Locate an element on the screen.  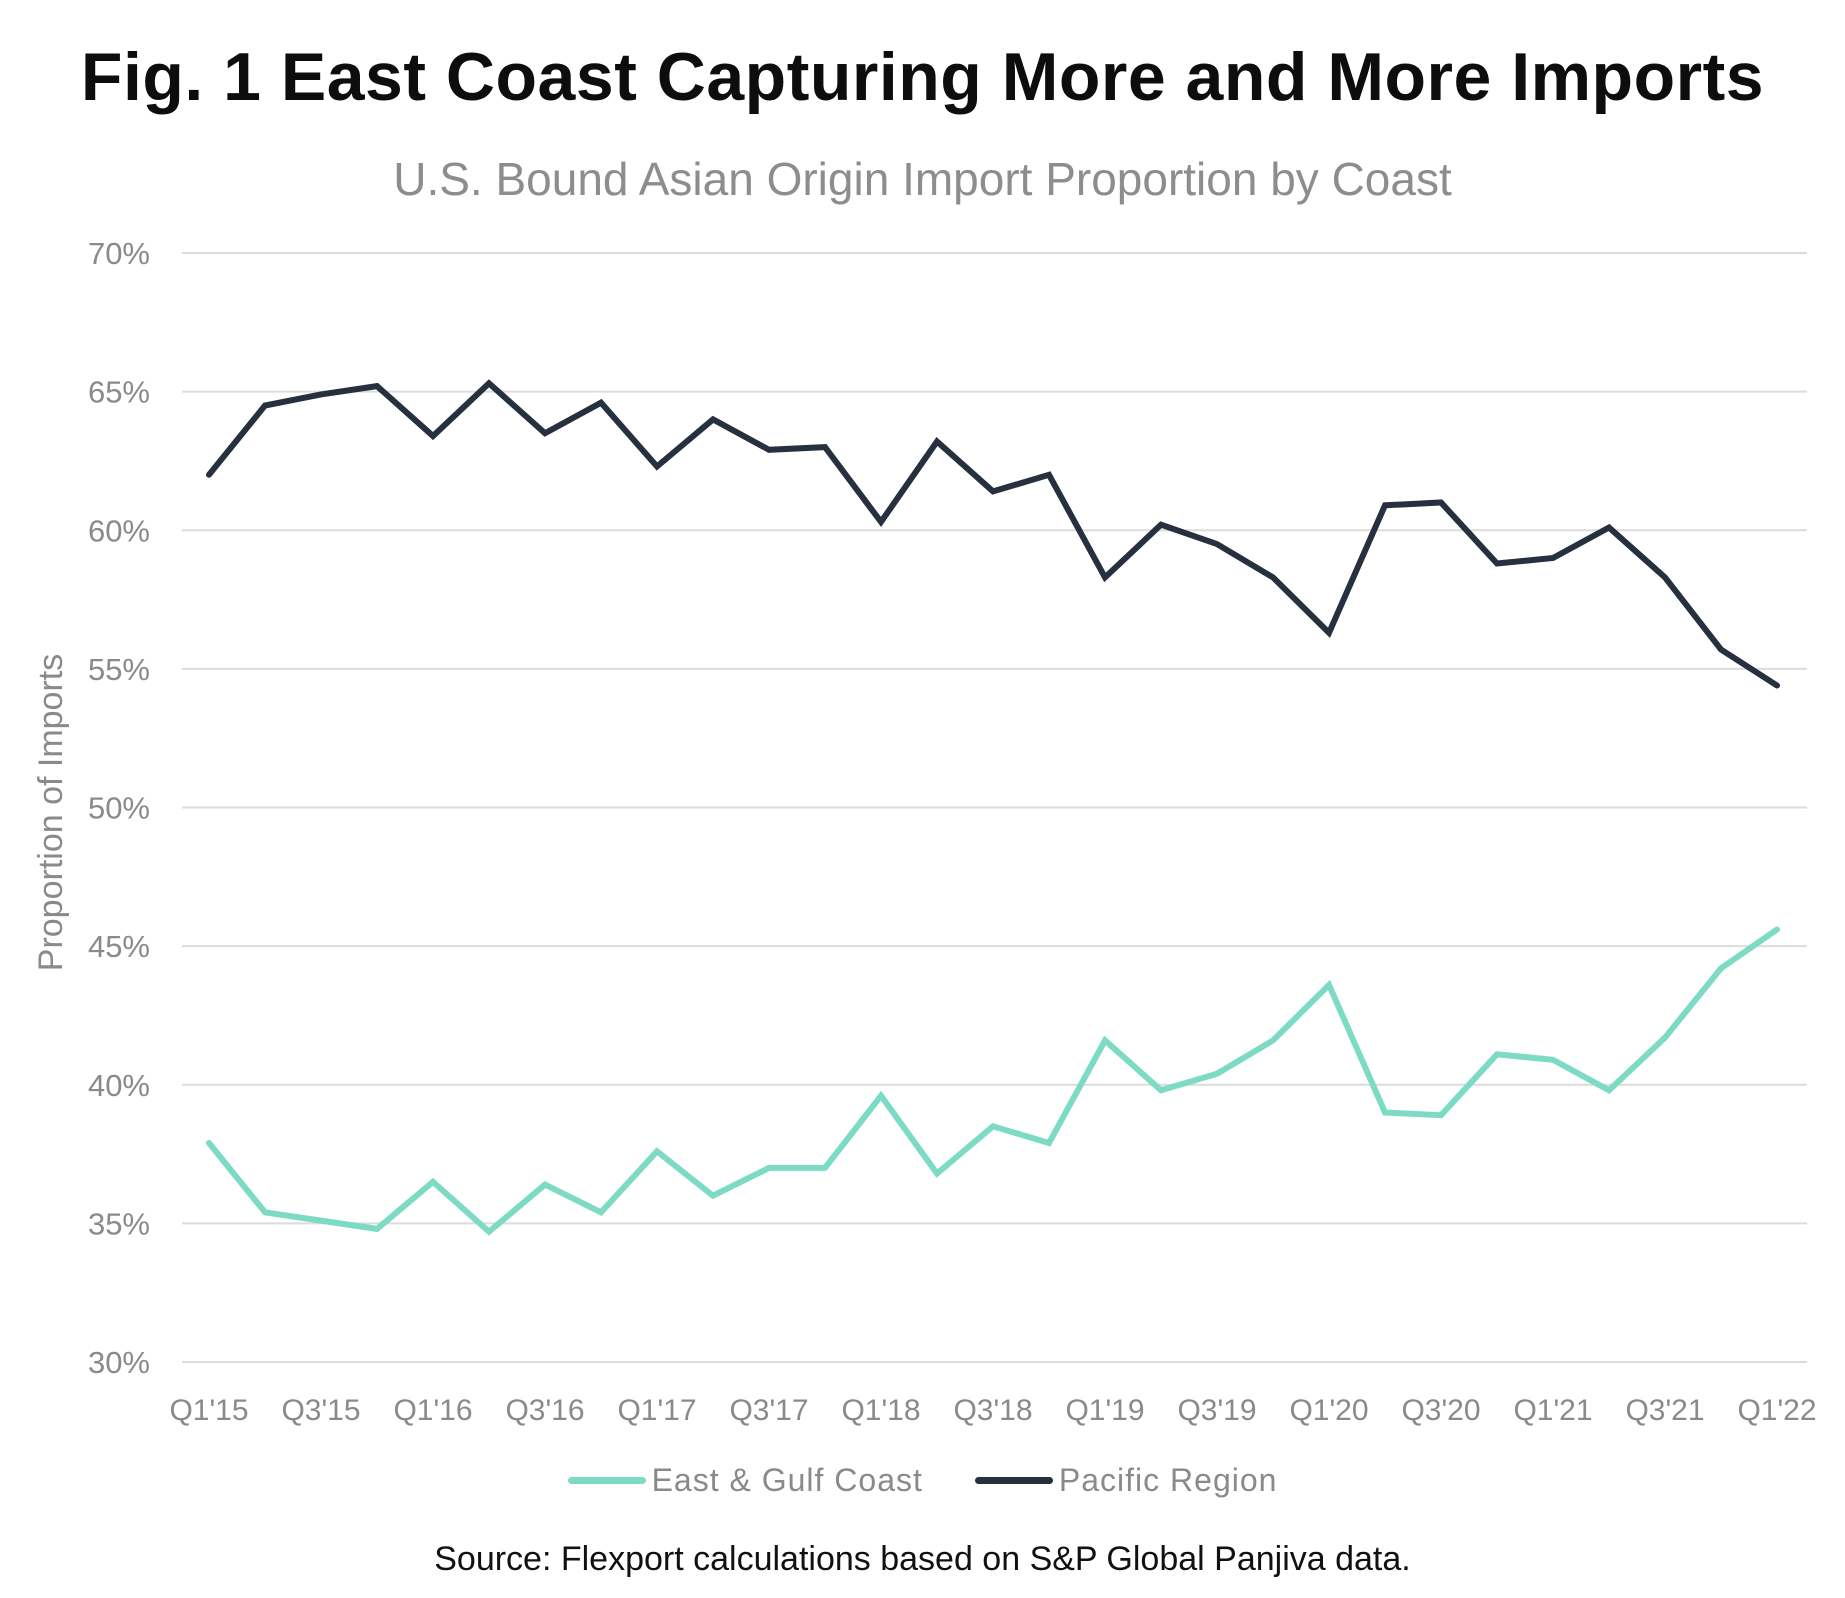
legend-swatch-east-gulf is located at coordinates (606, 1480).